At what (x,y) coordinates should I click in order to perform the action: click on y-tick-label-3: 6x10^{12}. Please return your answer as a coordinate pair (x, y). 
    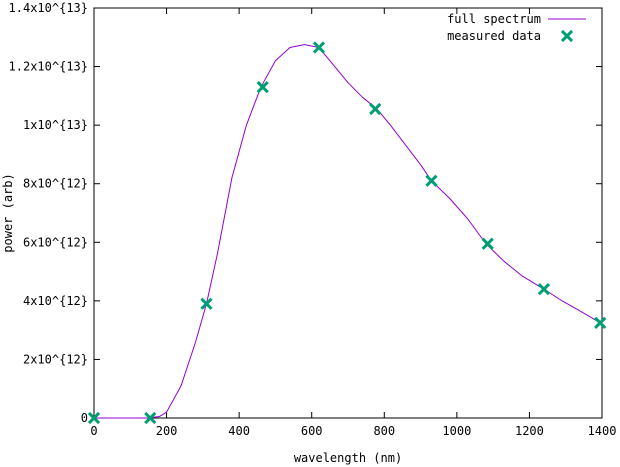
    Looking at the image, I should click on (55, 242).